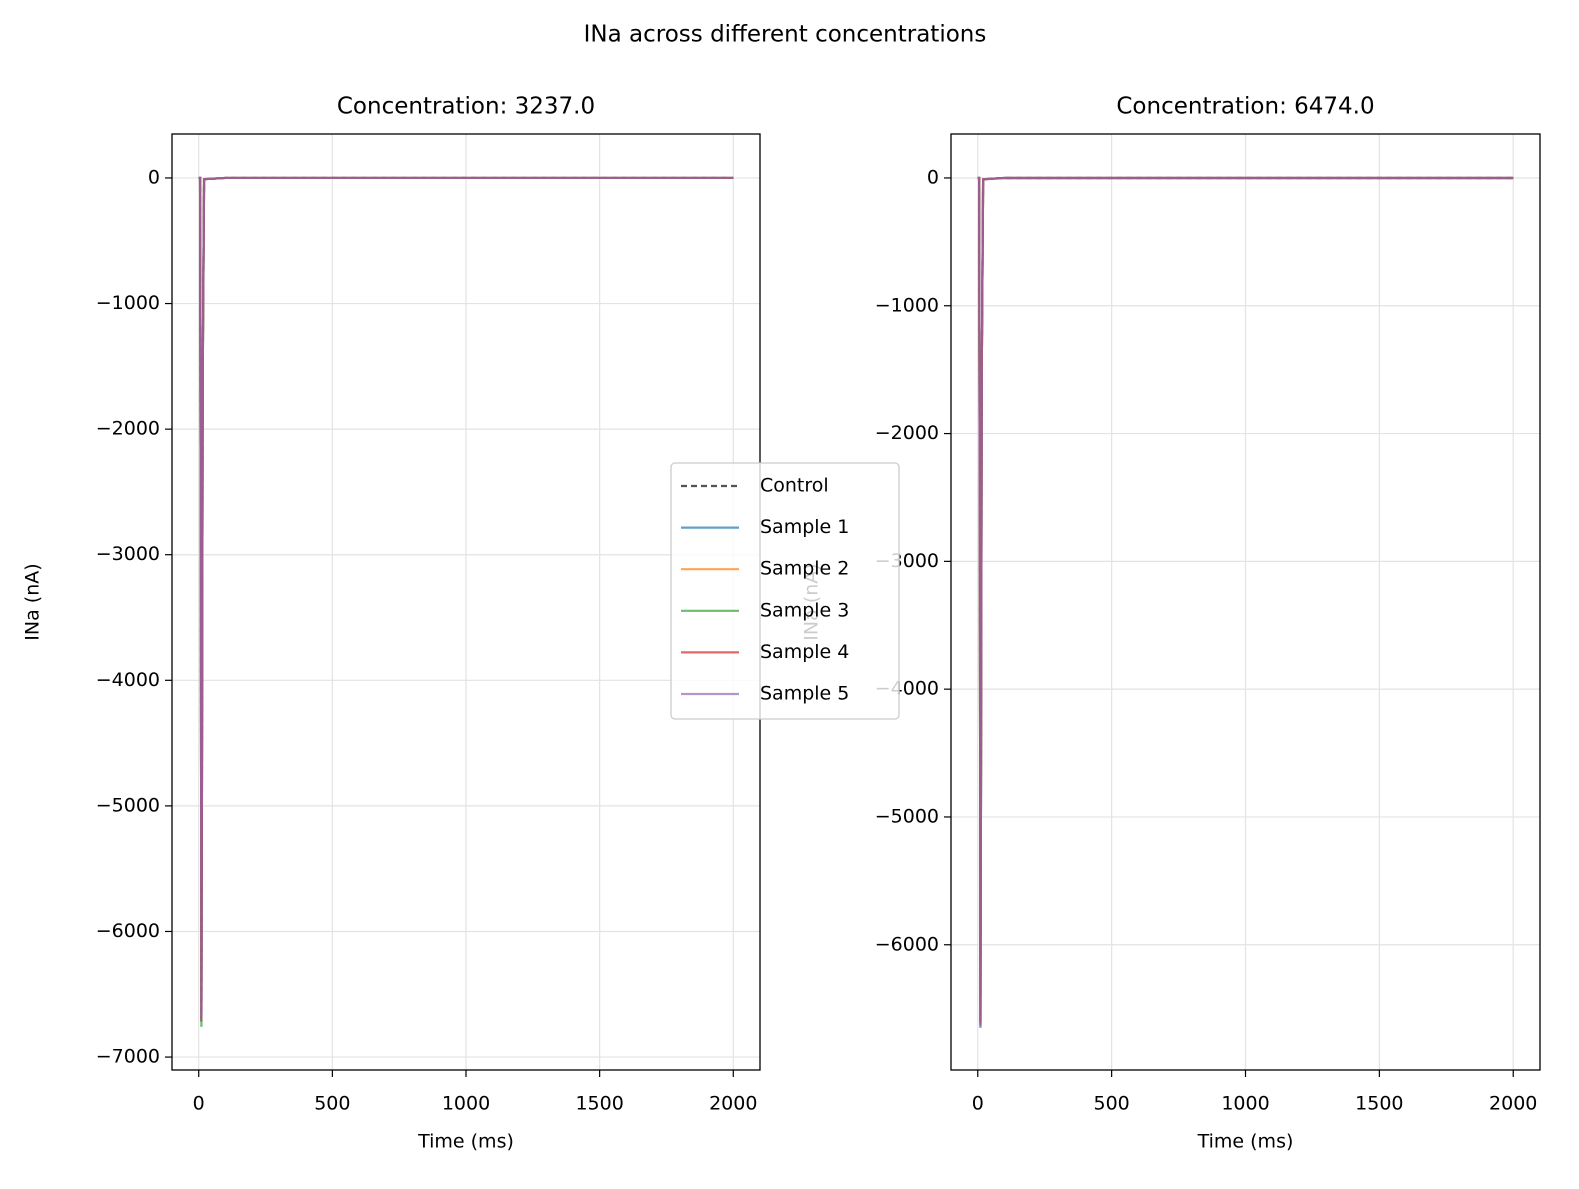 The image size is (1579, 1189). What do you see at coordinates (466, 107) in the screenshot?
I see `subplot-title: Concentration: 3237.0` at bounding box center [466, 107].